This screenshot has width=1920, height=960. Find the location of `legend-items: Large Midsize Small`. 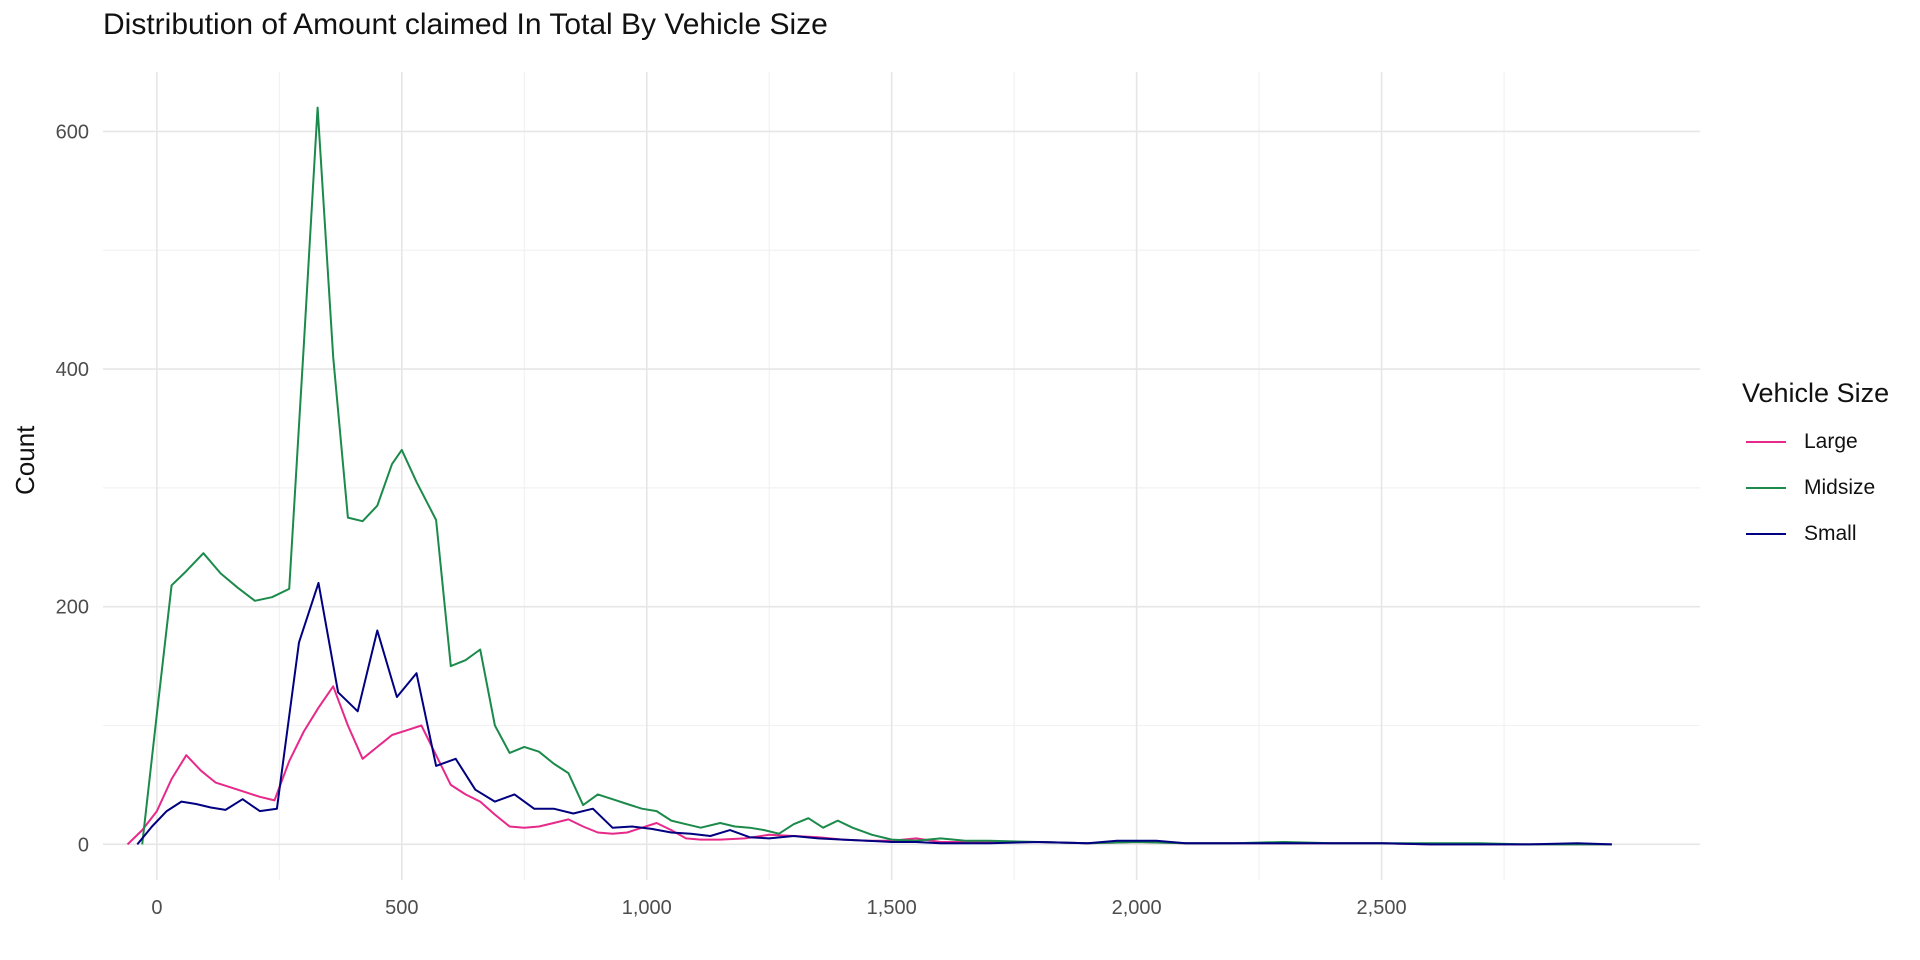

legend-items: Large Midsize Small is located at coordinates (1815, 488).